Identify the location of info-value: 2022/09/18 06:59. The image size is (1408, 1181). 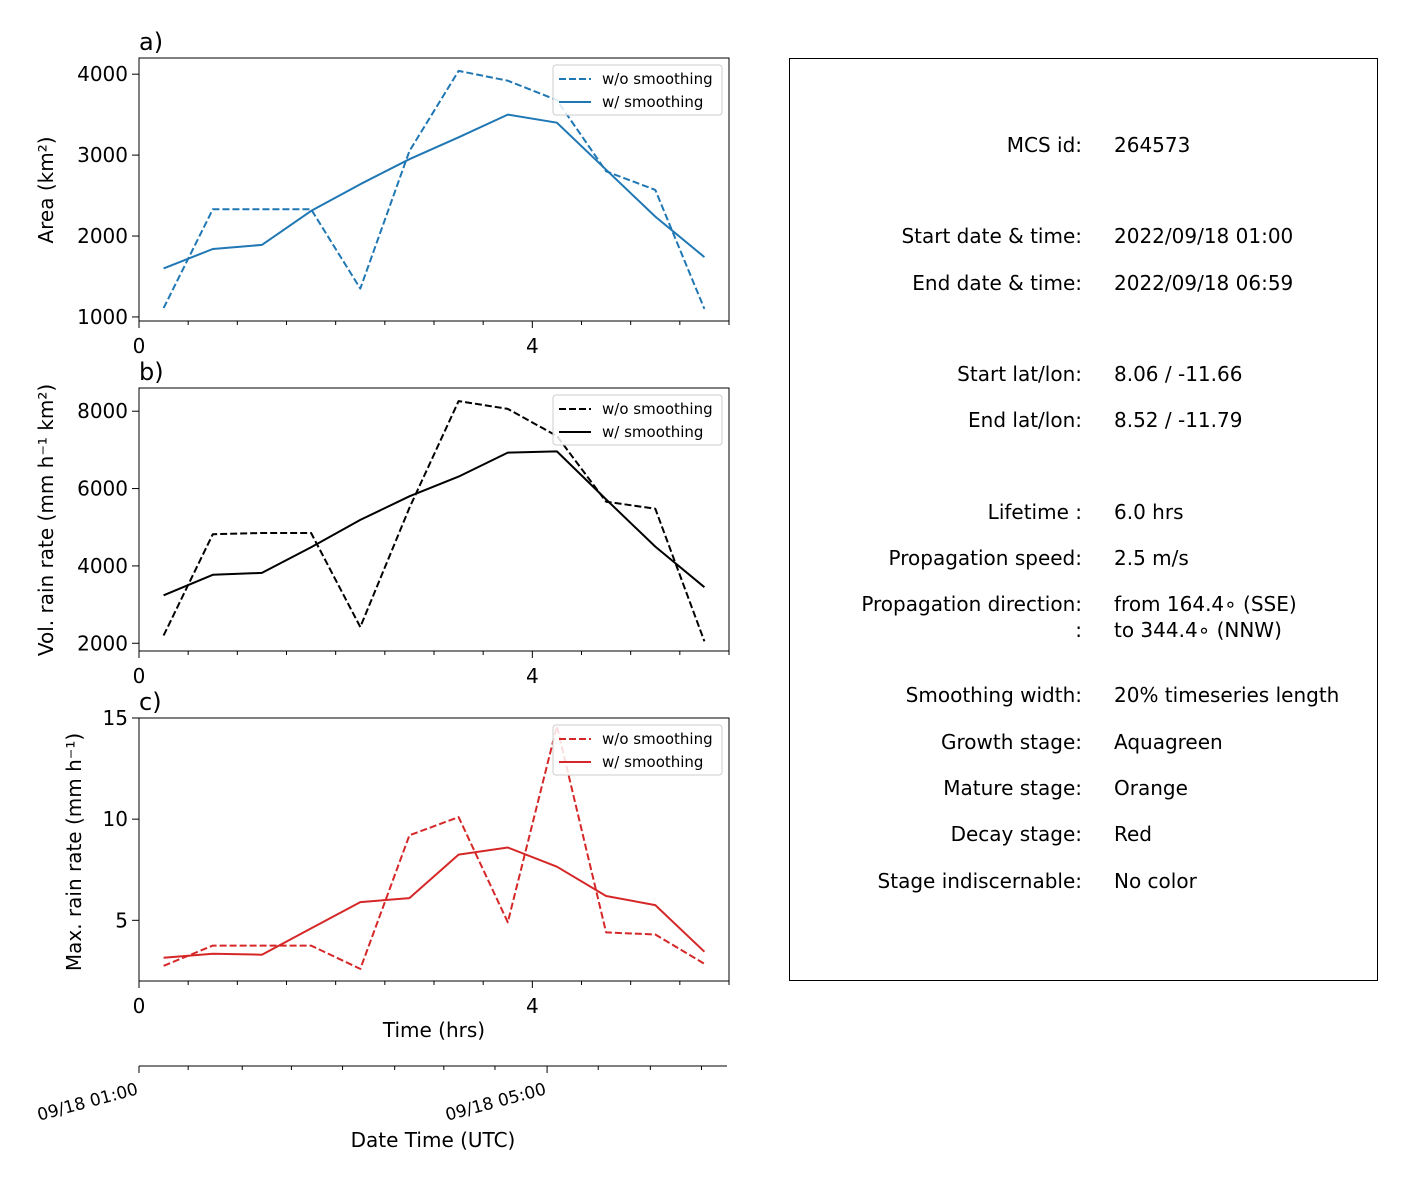
(1204, 282).